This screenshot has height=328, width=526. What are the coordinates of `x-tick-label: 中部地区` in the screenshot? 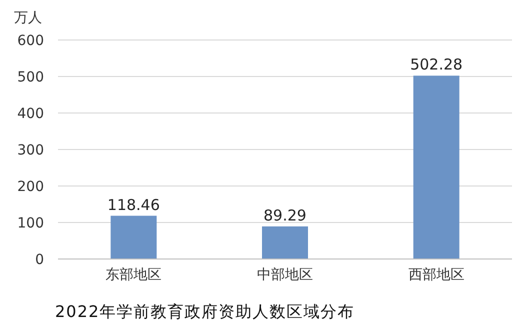 It's located at (285, 275).